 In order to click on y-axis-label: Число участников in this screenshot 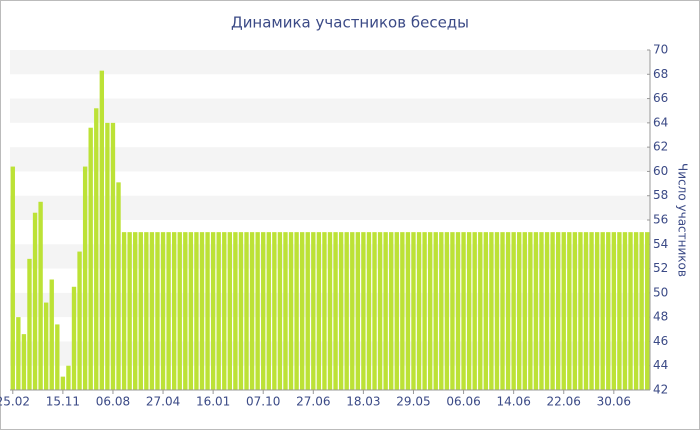, I will do `click(683, 220)`.